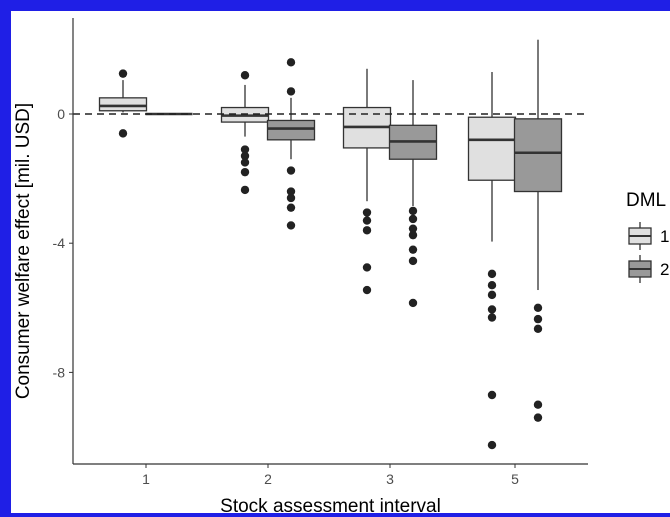 The image size is (670, 517). I want to click on x-tick-label: 1, so click(146, 479).